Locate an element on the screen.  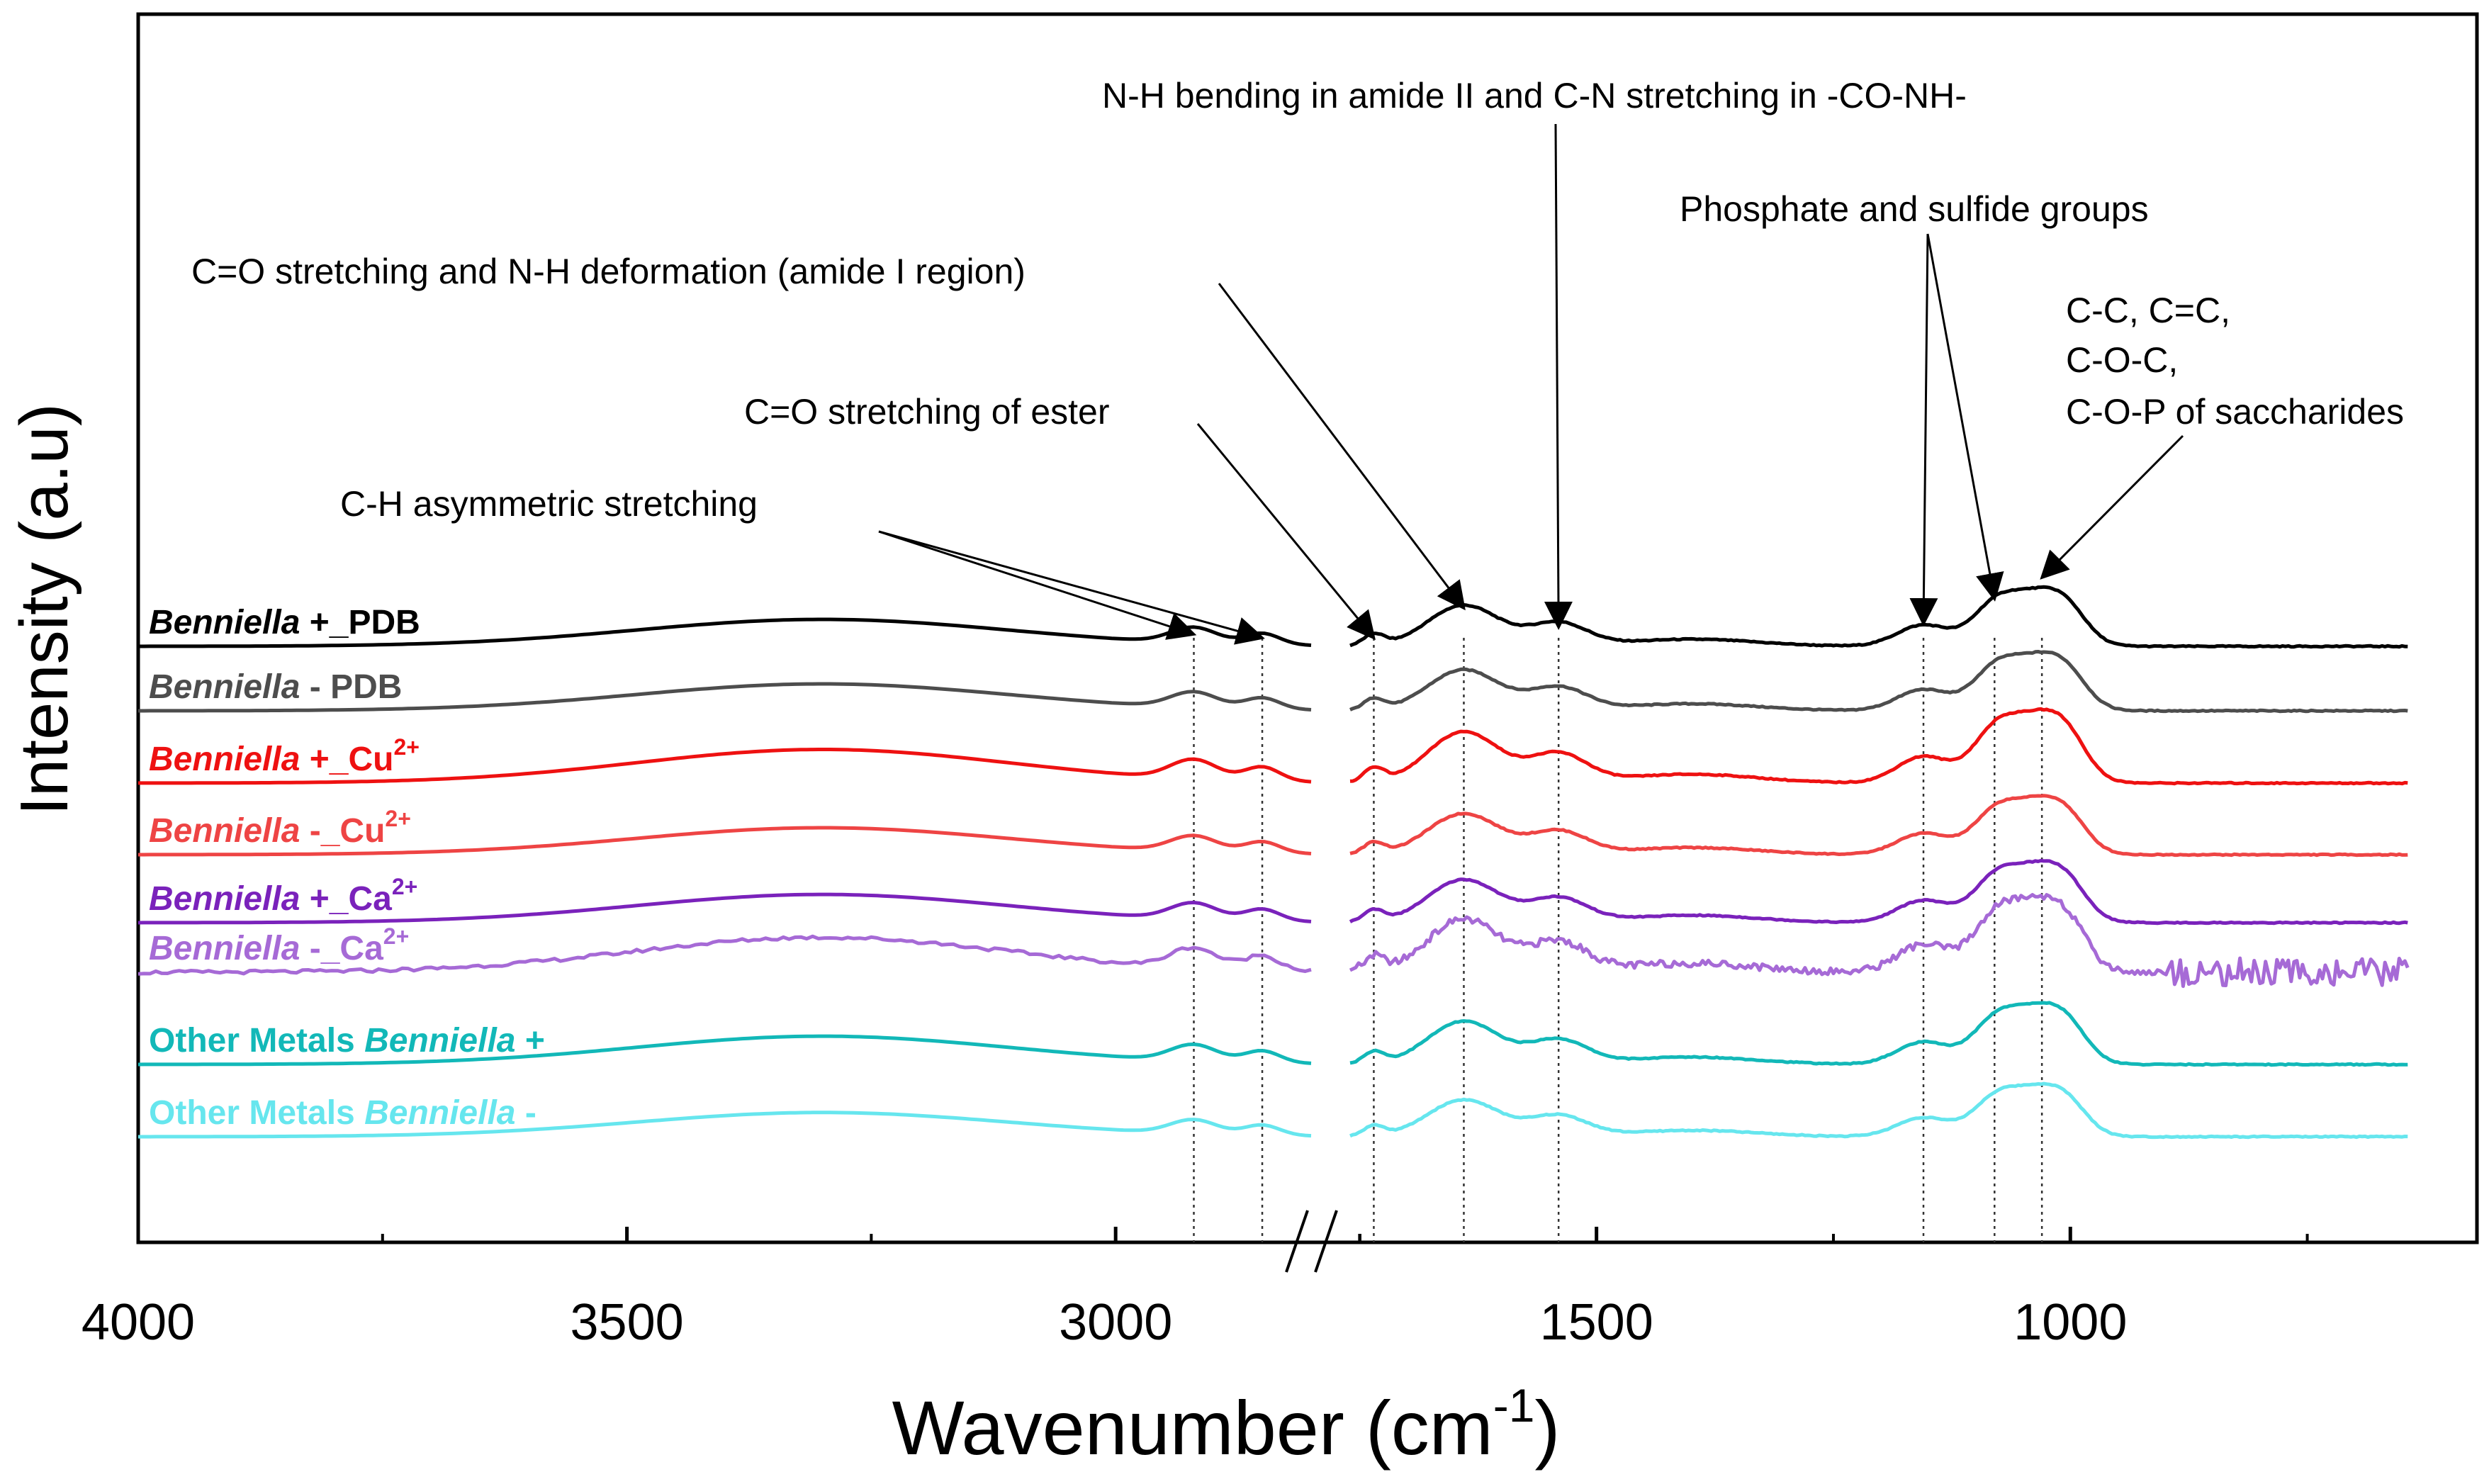
legend-entry: Other Metals Benniella - is located at coordinates (342, 1113).